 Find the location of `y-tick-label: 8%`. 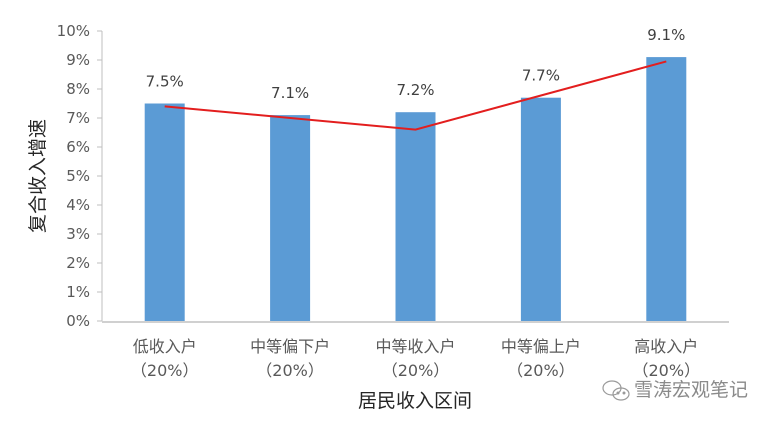

y-tick-label: 8% is located at coordinates (78, 89).